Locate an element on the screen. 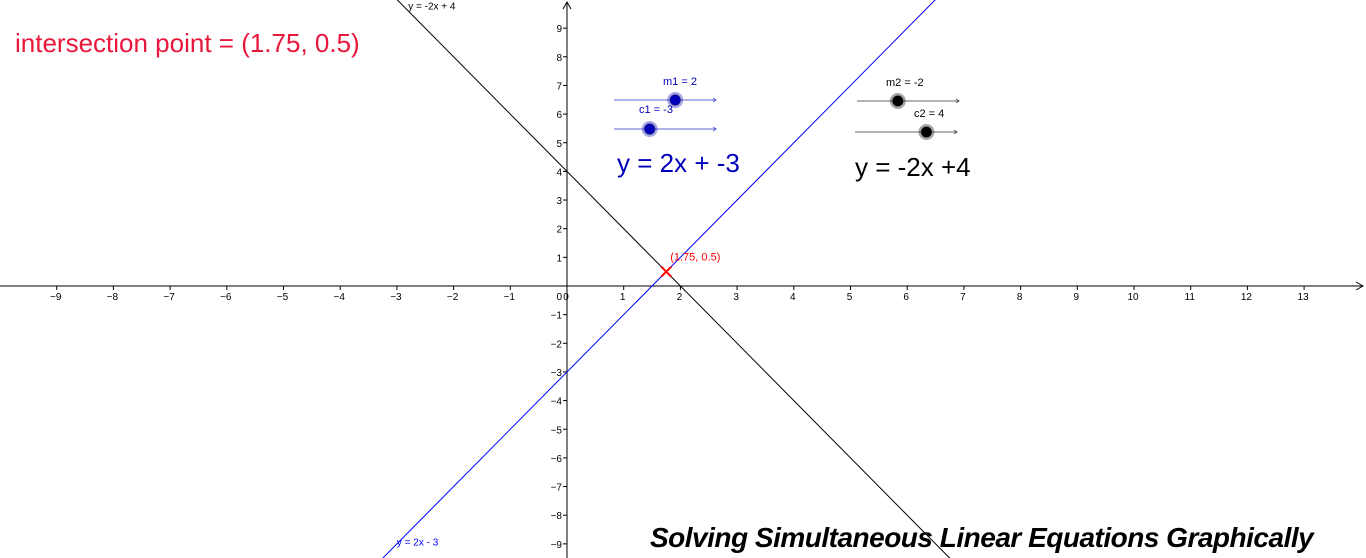  intersection-marker is located at coordinates (666, 271).